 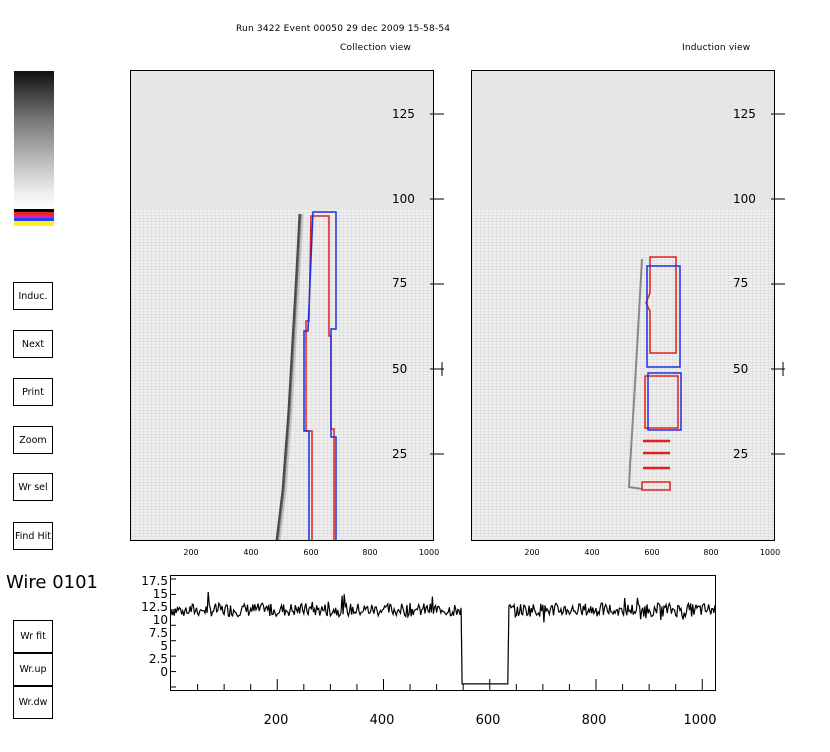 What do you see at coordinates (400, 283) in the screenshot?
I see `collection-ytick-75: 75` at bounding box center [400, 283].